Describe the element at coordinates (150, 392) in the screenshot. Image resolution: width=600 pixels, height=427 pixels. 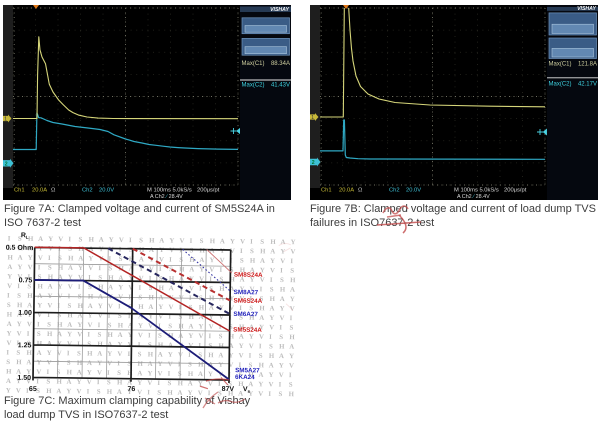
I see `svg-text: YVISHAYVISHAYVISHAYVISHAYVISH` at that location.